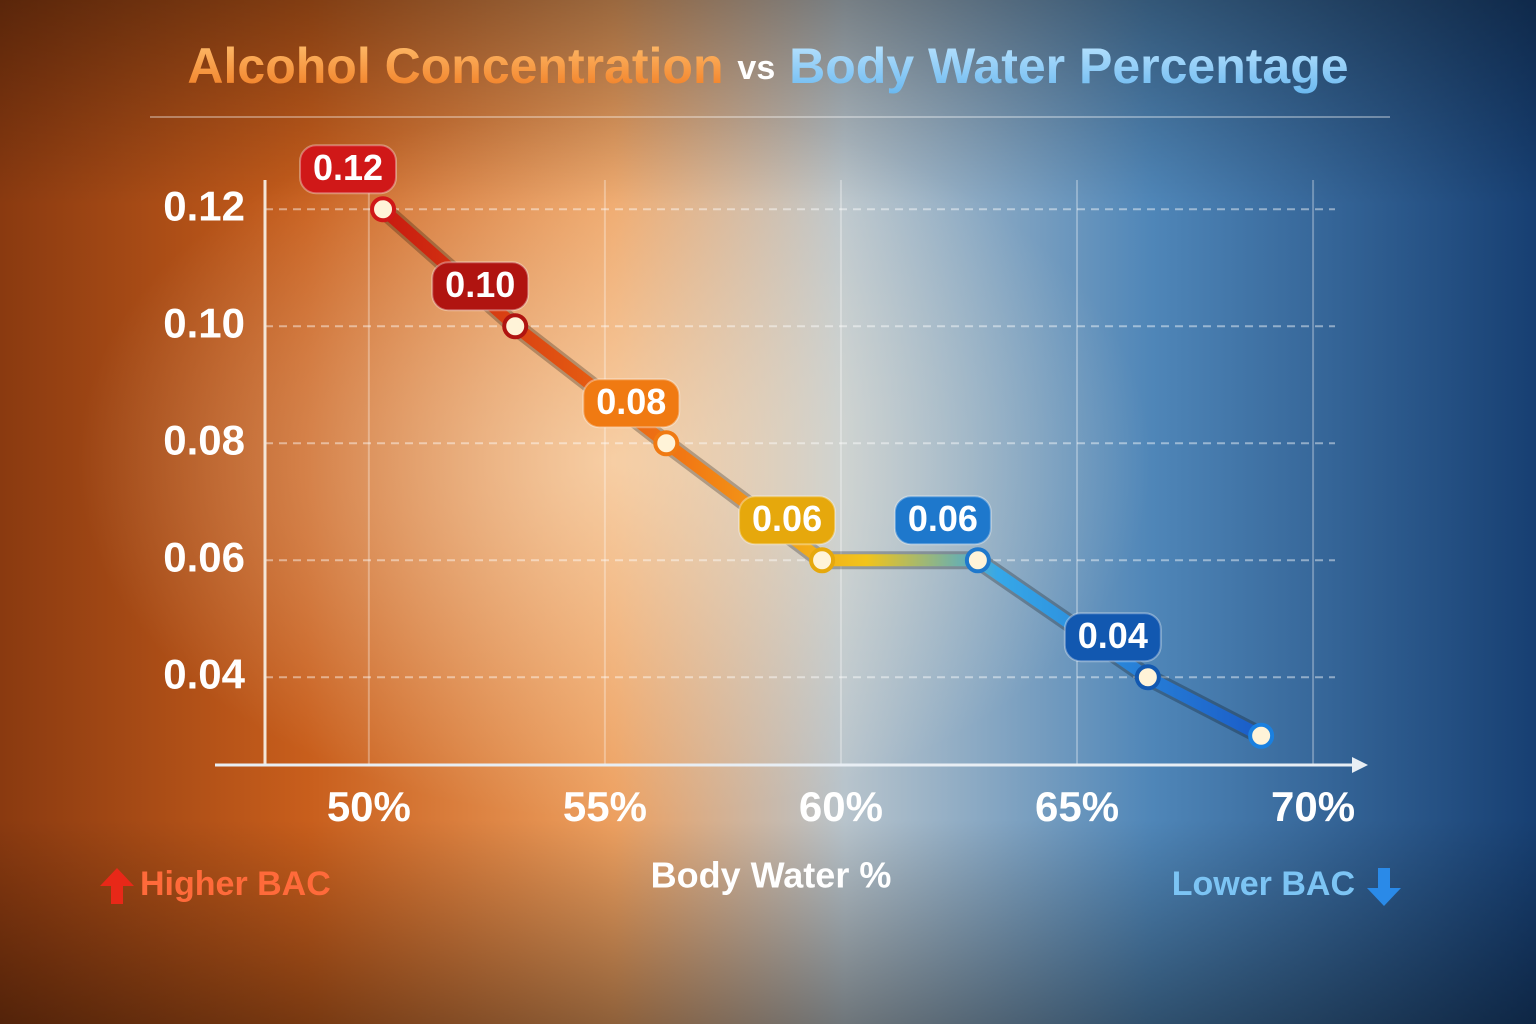 This screenshot has height=1024, width=1536. I want to click on title-part: Alcohol Concentration, so click(455, 66).